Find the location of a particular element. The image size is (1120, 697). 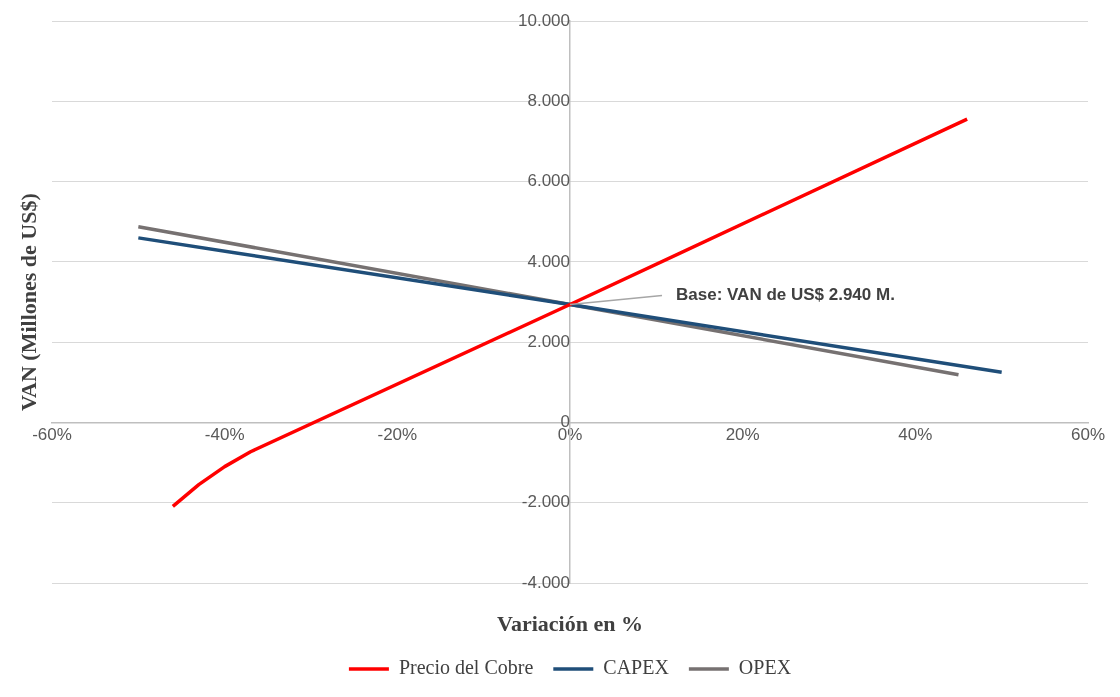

y-axis-title: VAN (Millones de US$) is located at coordinates (28, 302).